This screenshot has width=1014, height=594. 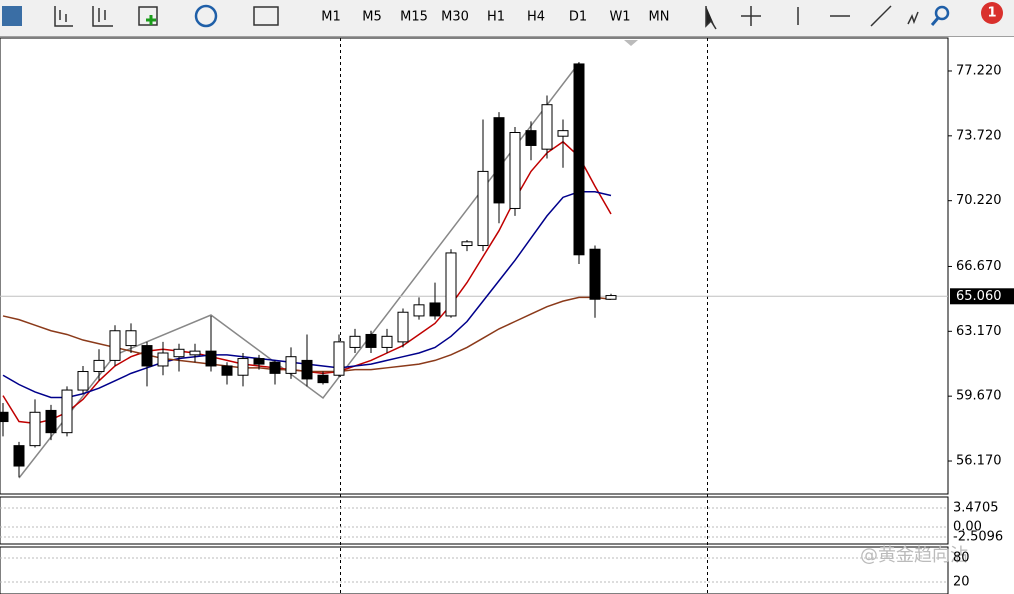 I want to click on watermark: @黄金趋向沾, so click(x=914, y=555).